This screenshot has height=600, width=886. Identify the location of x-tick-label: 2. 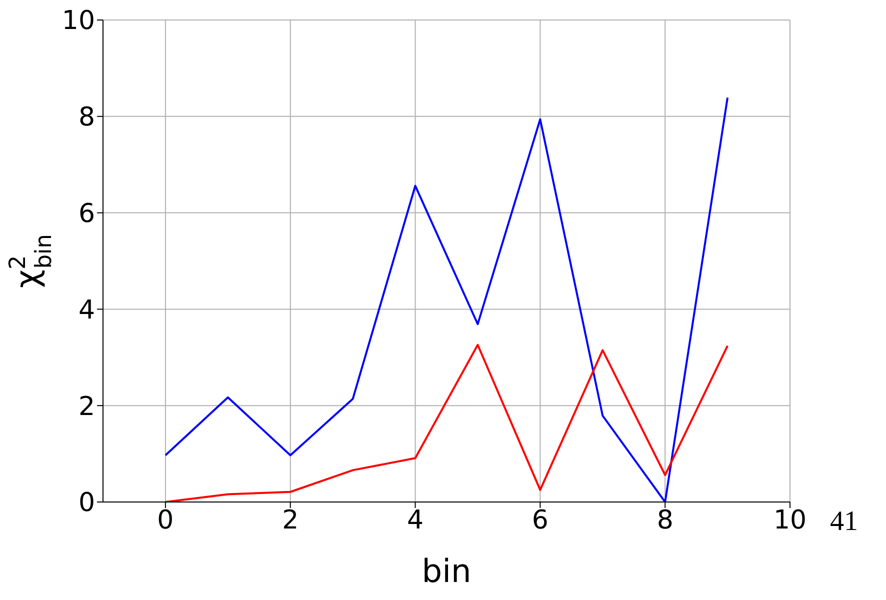
(290, 520).